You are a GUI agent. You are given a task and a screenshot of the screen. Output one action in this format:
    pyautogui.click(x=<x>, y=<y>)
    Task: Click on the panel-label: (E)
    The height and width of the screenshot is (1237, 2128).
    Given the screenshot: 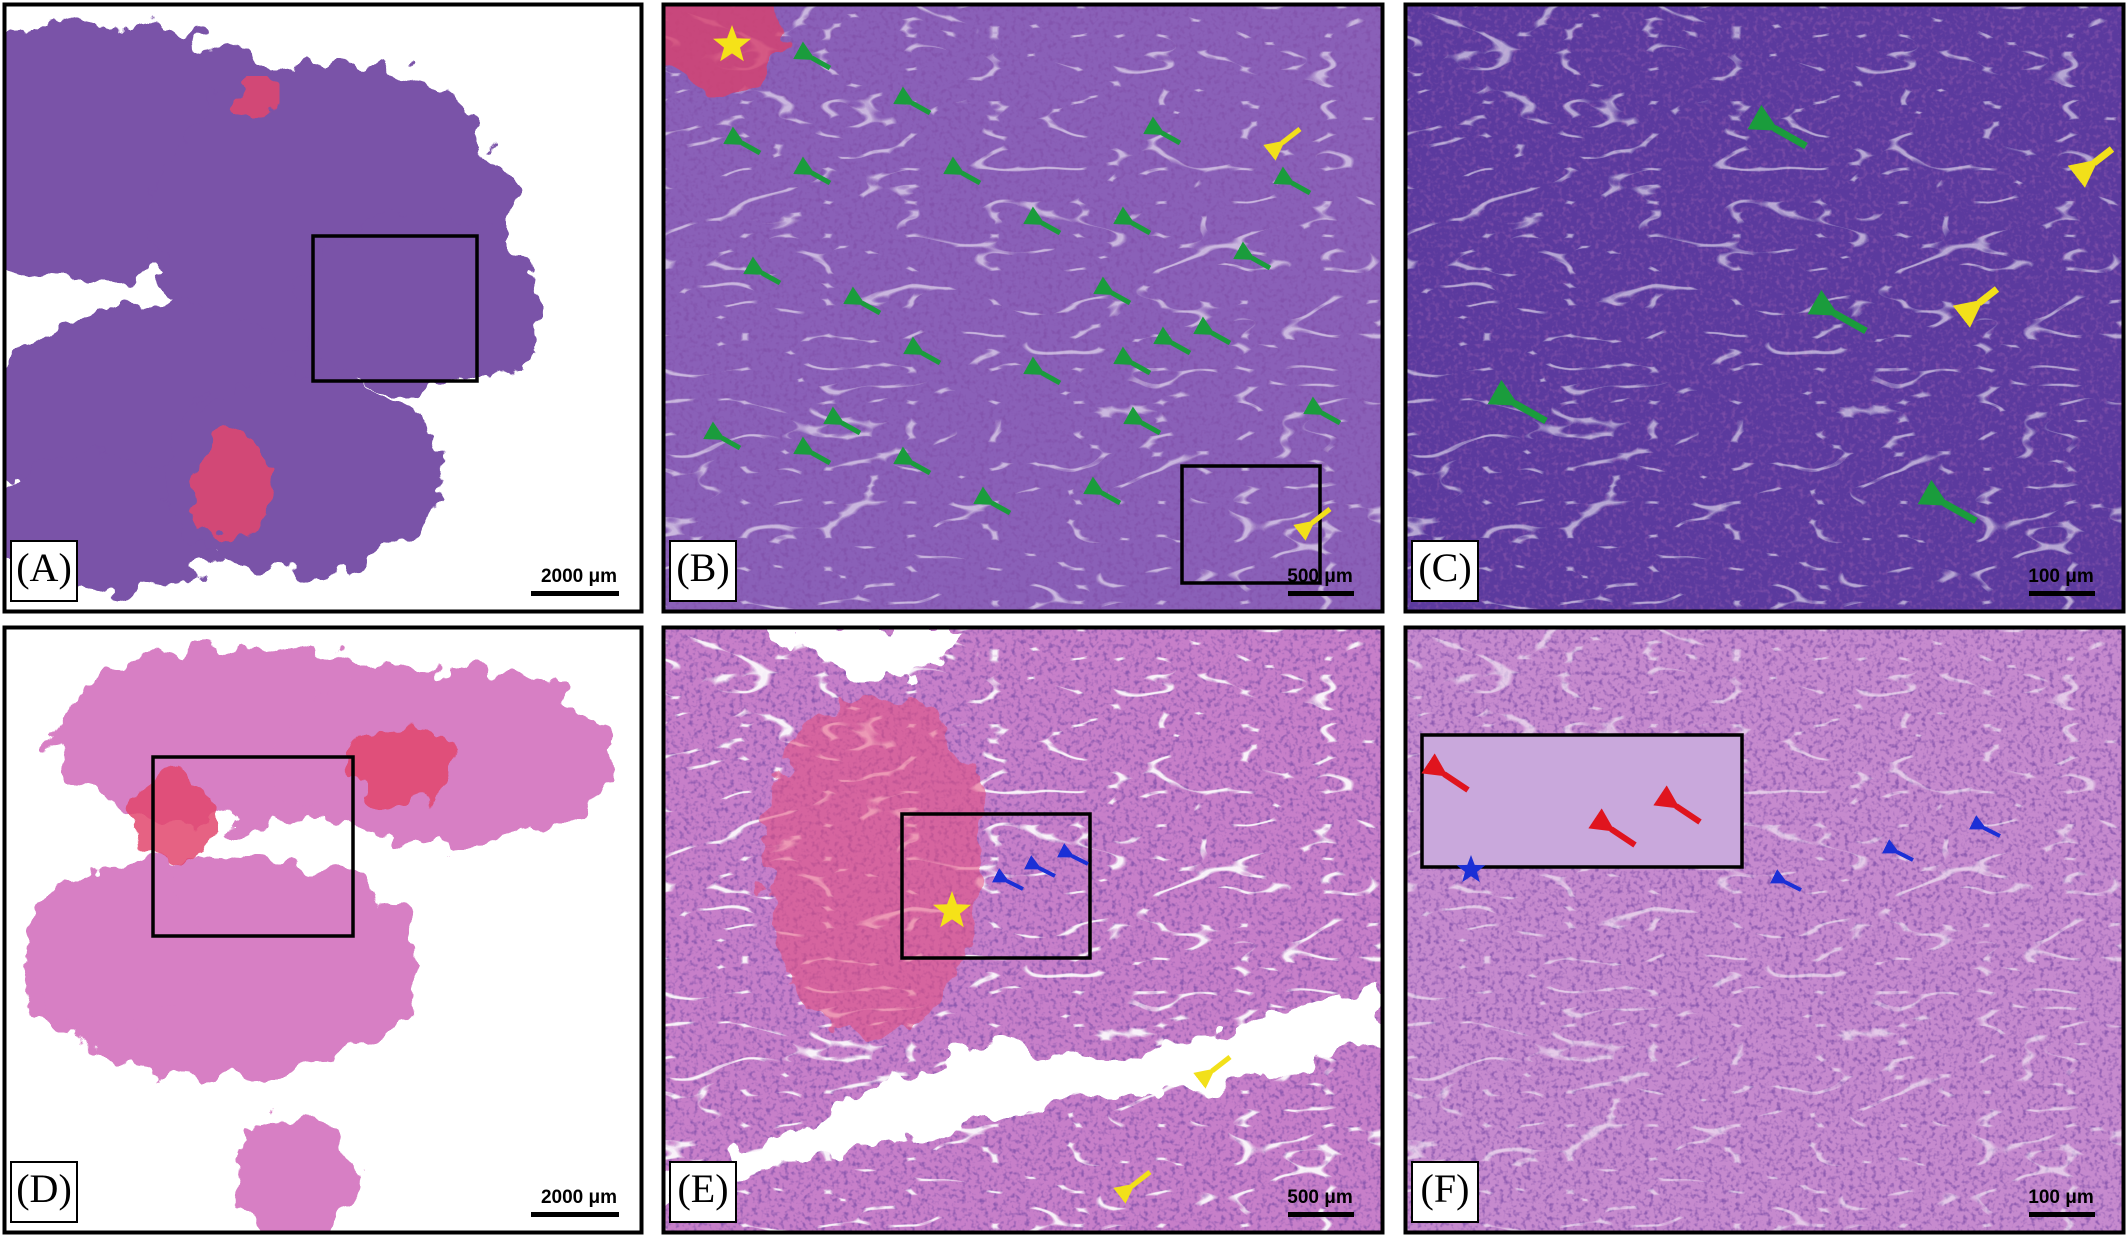 What is the action you would take?
    pyautogui.click(x=702, y=1188)
    